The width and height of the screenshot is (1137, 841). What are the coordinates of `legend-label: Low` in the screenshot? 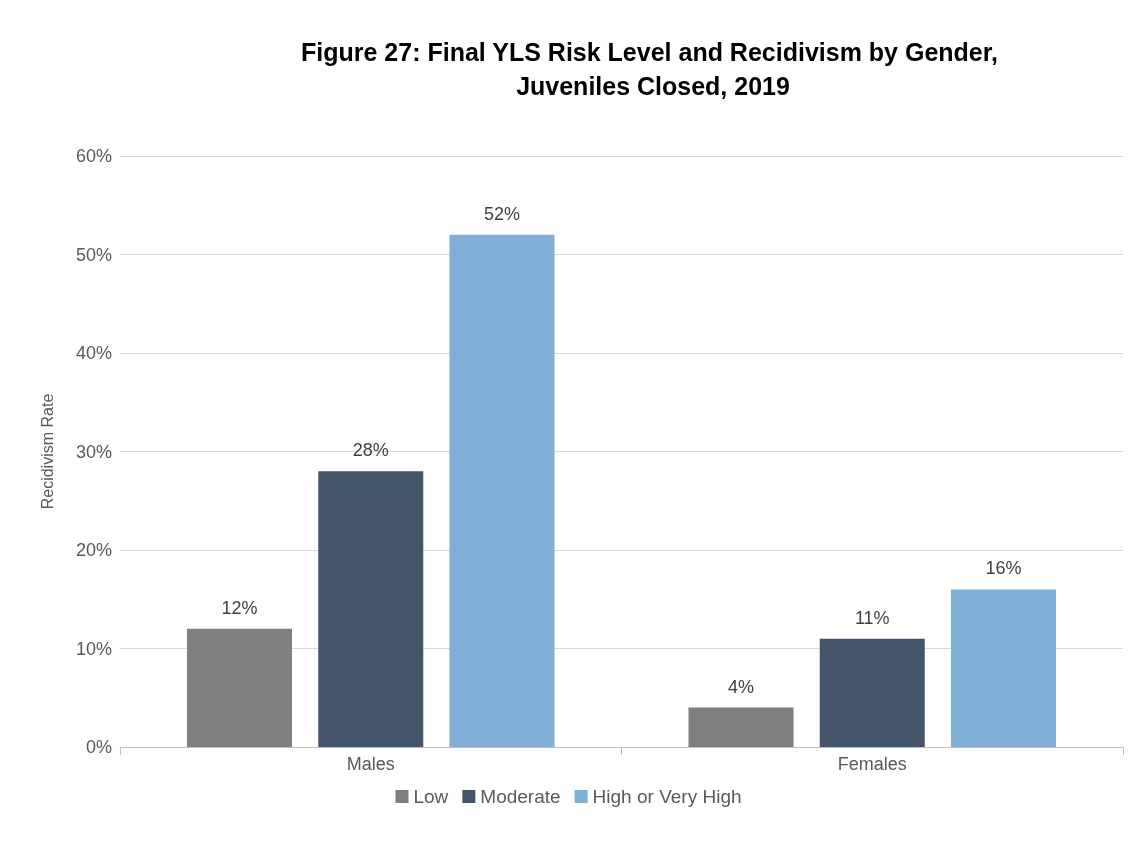 It's located at (431, 796).